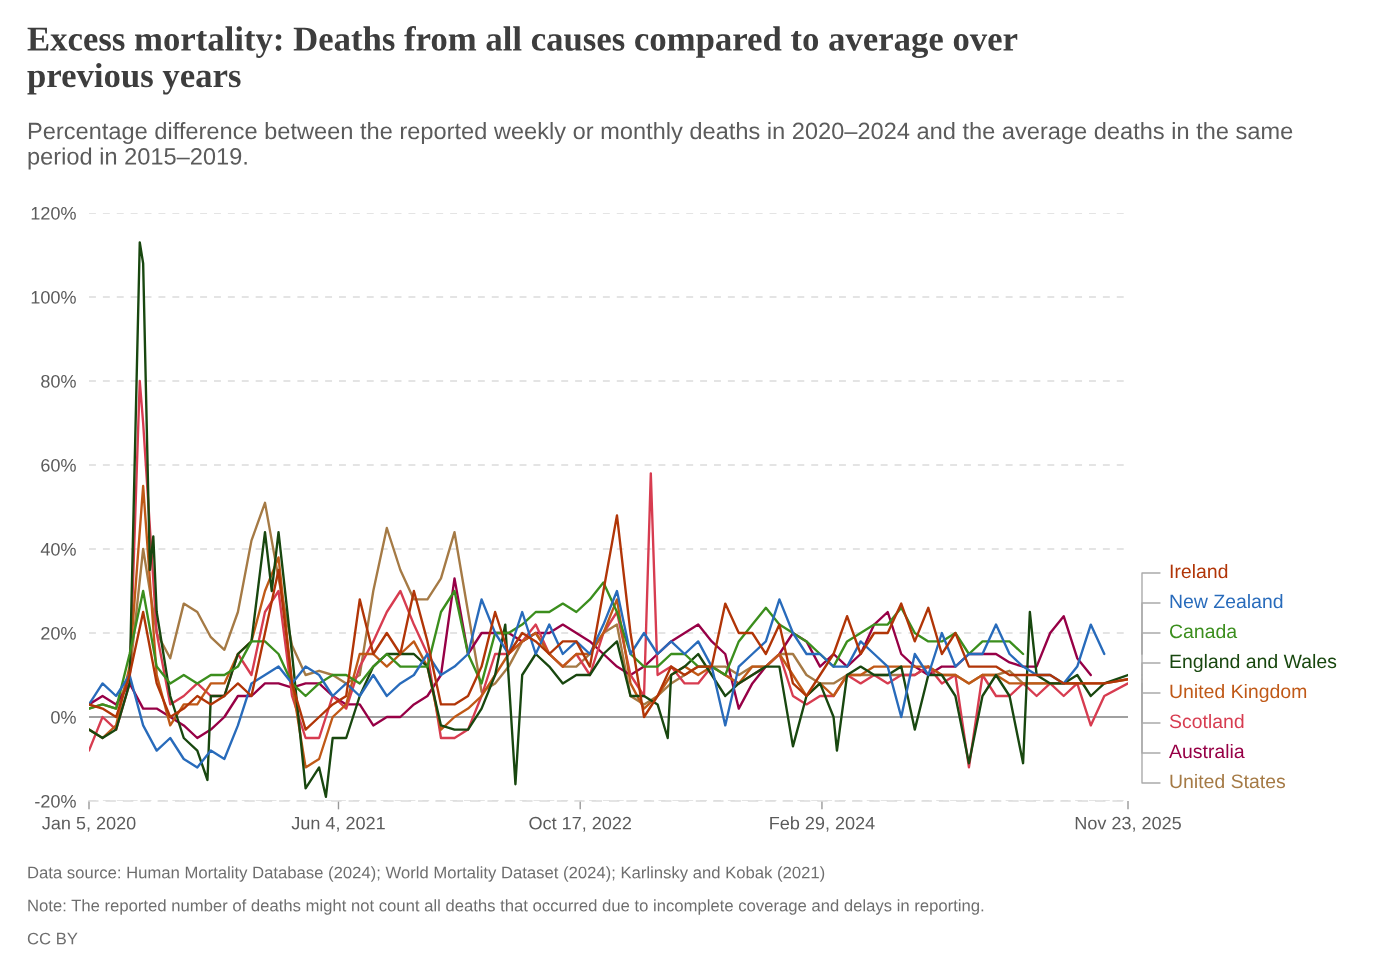 The height and width of the screenshot is (978, 1386). Describe the element at coordinates (58, 633) in the screenshot. I see `y-tick-label: 20%` at that location.